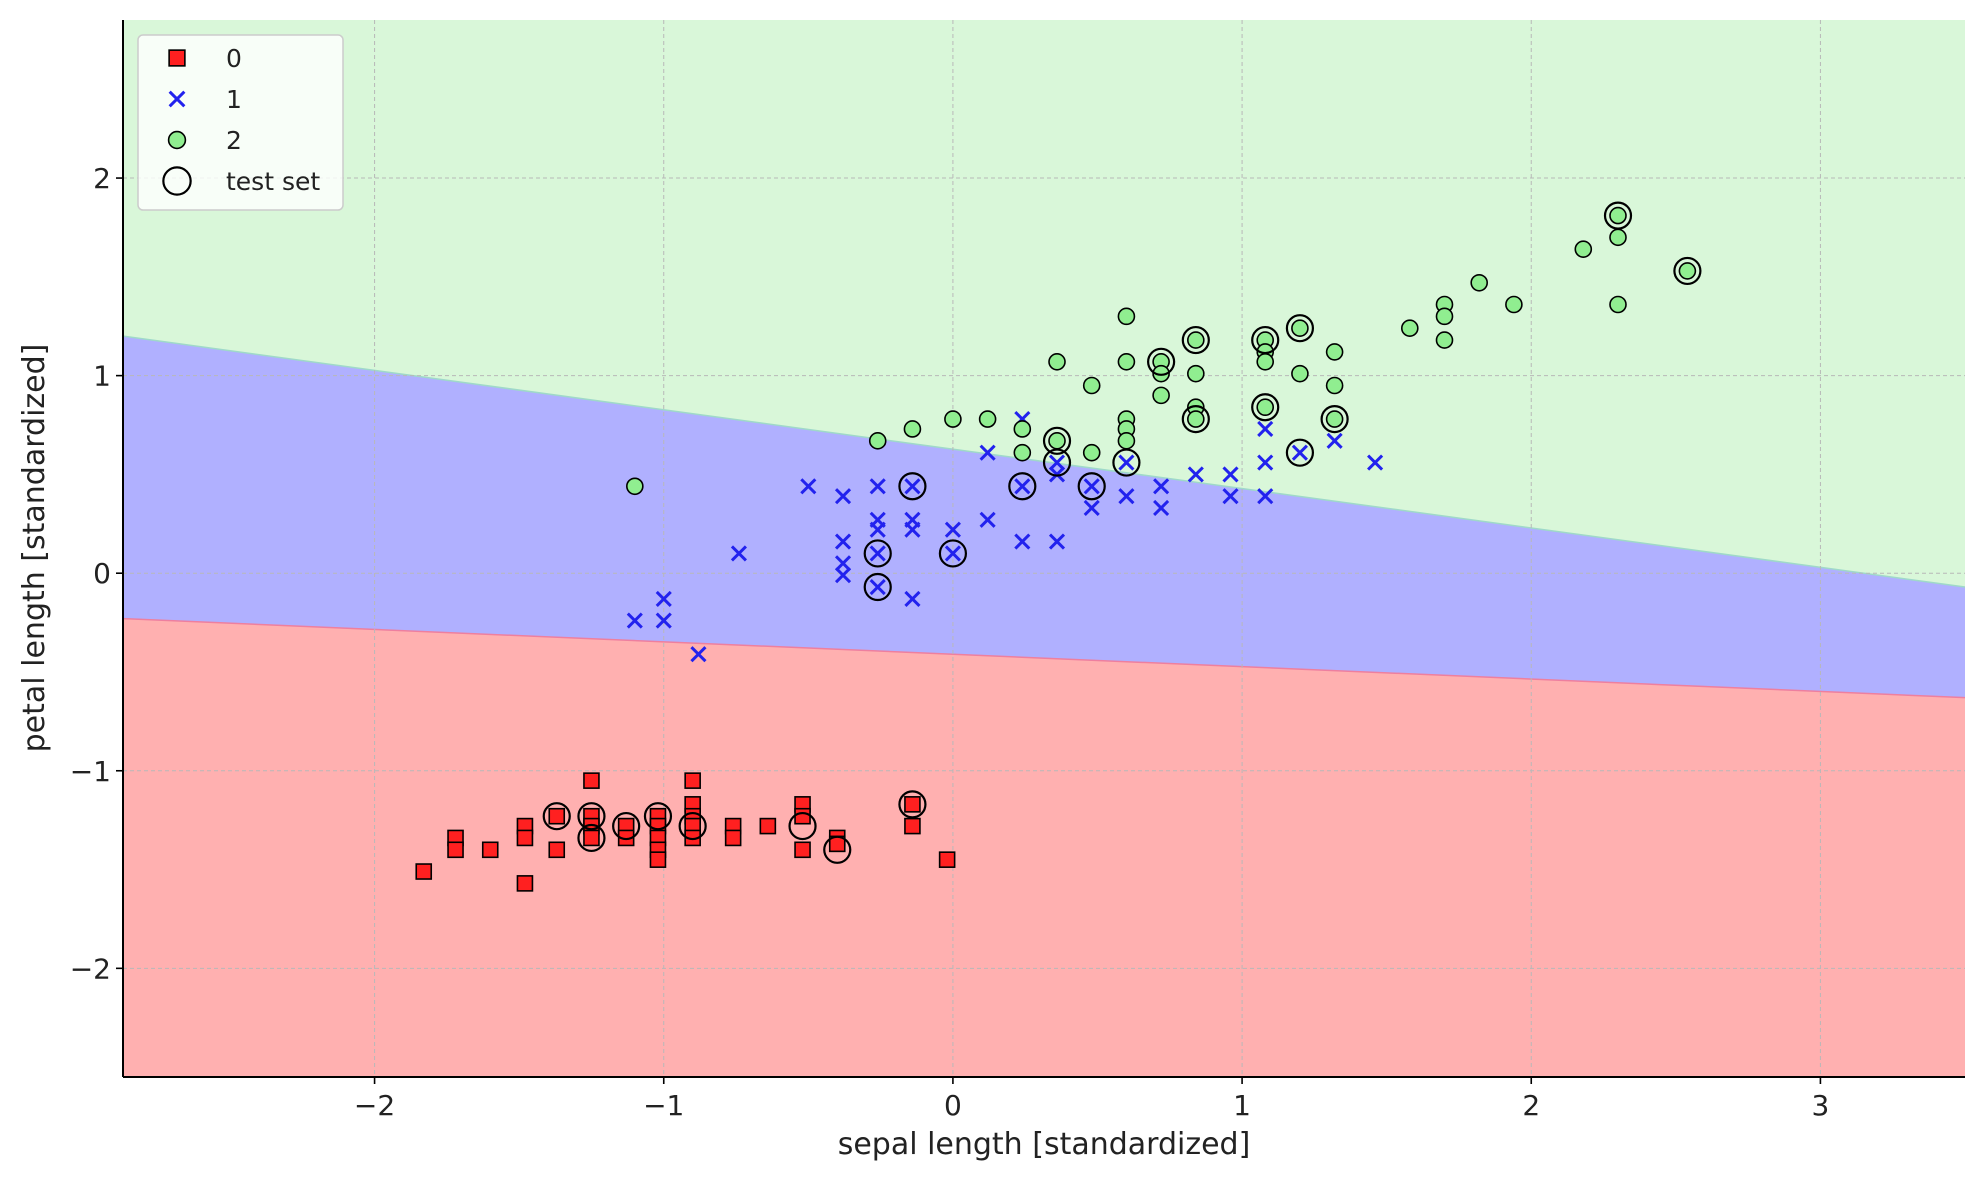 Image resolution: width=1979 pixels, height=1180 pixels. Describe the element at coordinates (90, 771) in the screenshot. I see `y-tick-label: −1` at that location.